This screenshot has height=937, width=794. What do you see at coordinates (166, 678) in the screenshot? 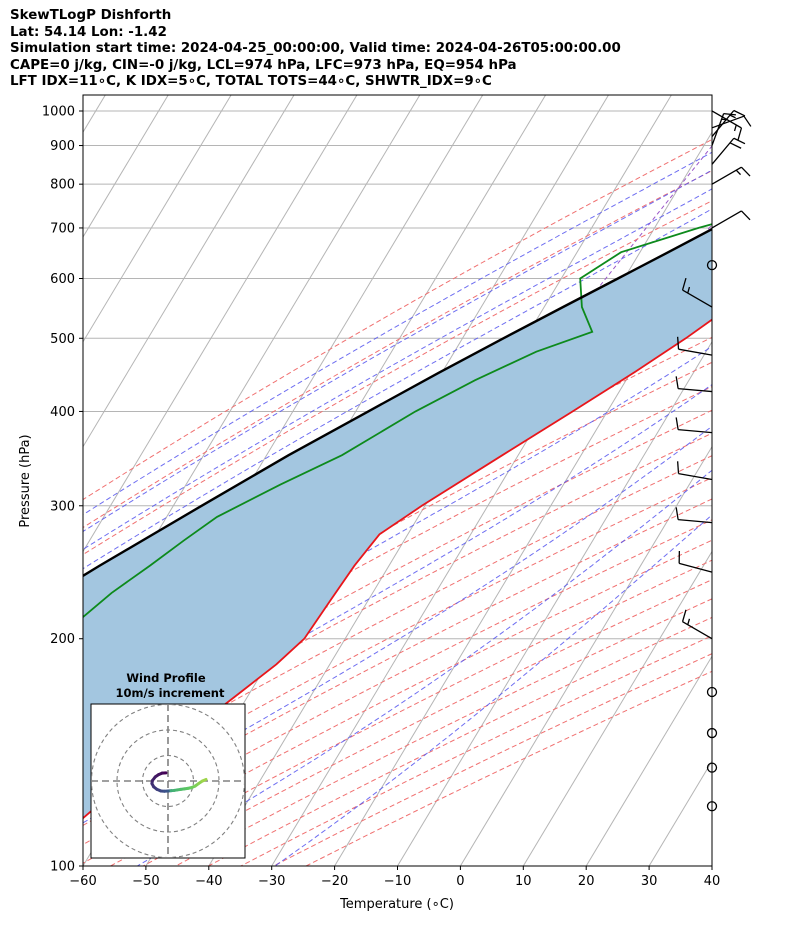
I see `hodograph-title: Wind Profile` at bounding box center [166, 678].